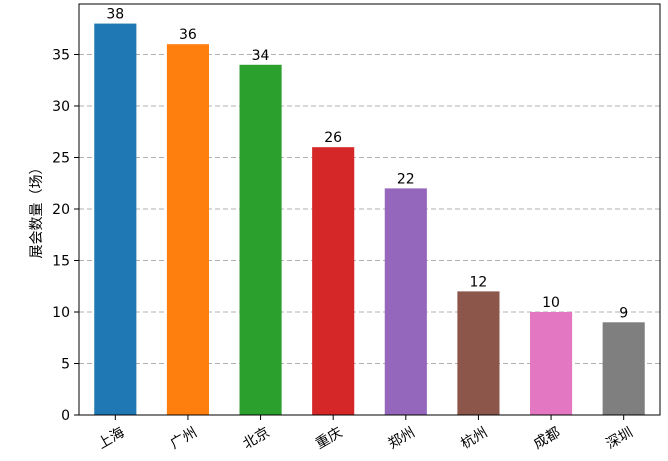 The height and width of the screenshot is (461, 668). I want to click on y-axis: 0 5 10 15 20 25 30 35, so click(65, 235).